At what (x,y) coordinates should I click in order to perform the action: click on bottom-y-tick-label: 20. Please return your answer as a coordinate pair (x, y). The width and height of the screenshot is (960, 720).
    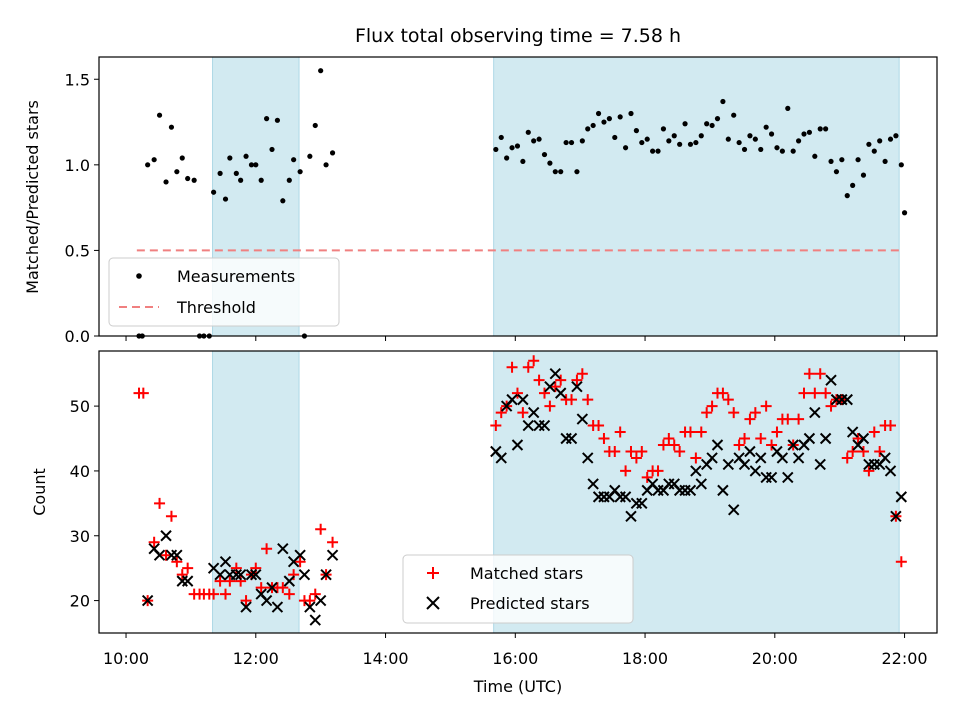
    Looking at the image, I should click on (80, 601).